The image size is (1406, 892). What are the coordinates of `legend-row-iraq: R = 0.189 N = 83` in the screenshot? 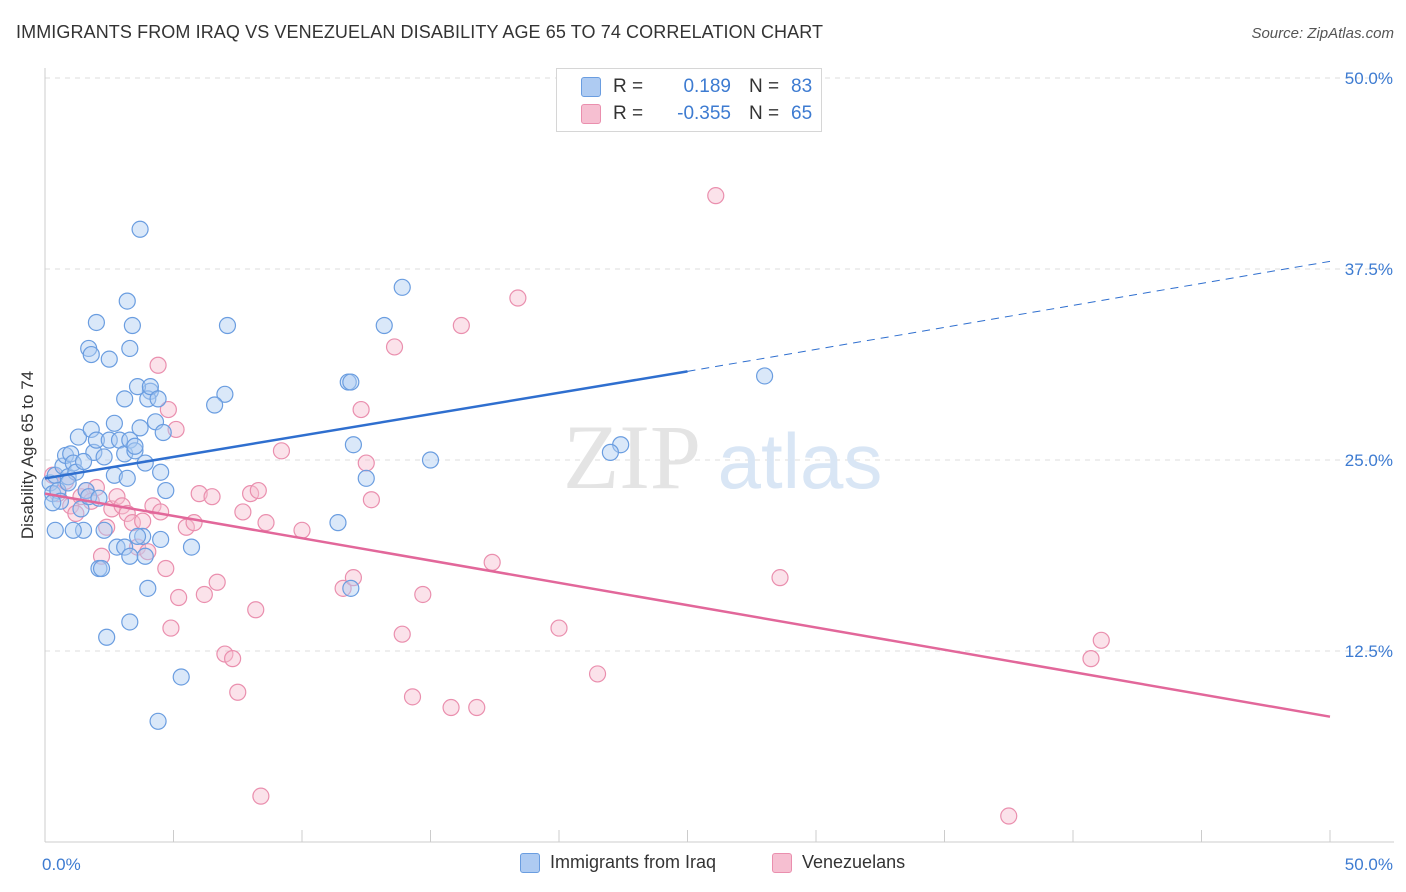 It's located at (696, 87).